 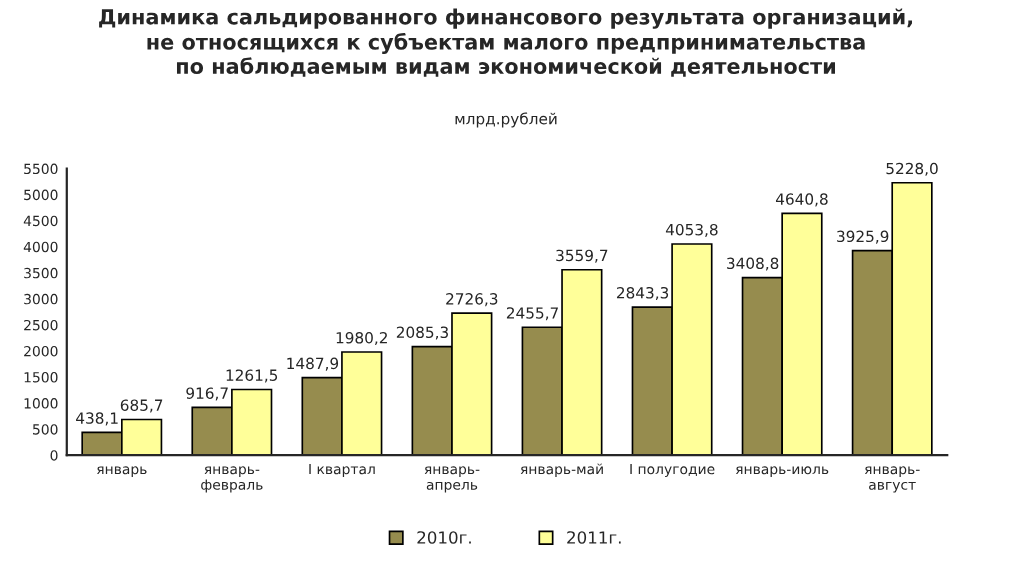 What do you see at coordinates (444, 537) in the screenshot?
I see `legend-label: 2010г.` at bounding box center [444, 537].